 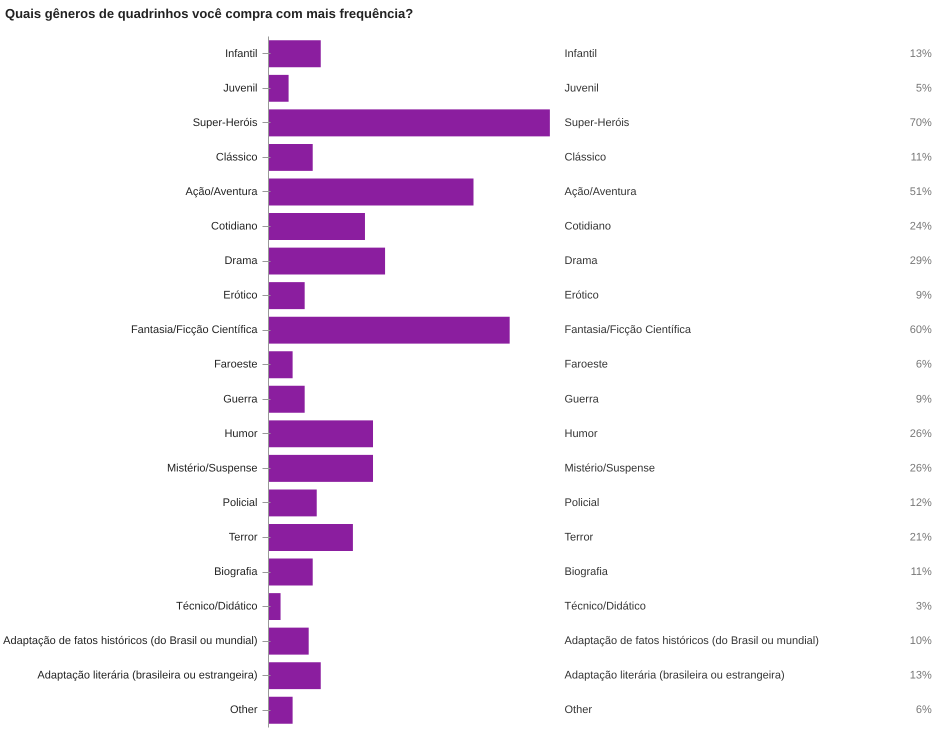 What do you see at coordinates (924, 606) in the screenshot?
I see `data-label: 3%` at bounding box center [924, 606].